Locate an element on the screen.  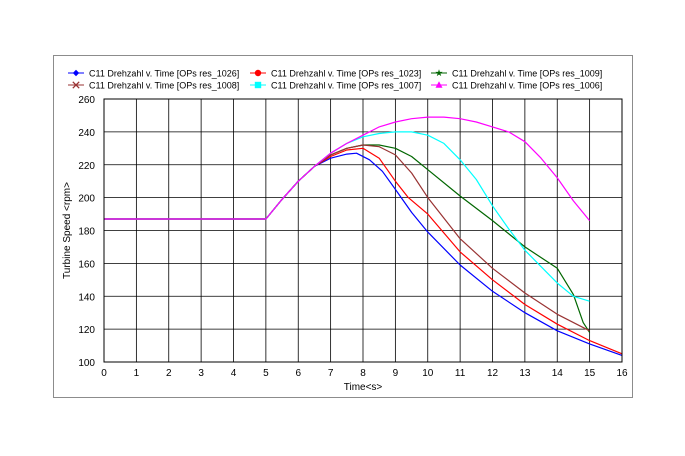
legend-label: C11 Drehzahl v. Time [OPs res_1007] is located at coordinates (346, 86).